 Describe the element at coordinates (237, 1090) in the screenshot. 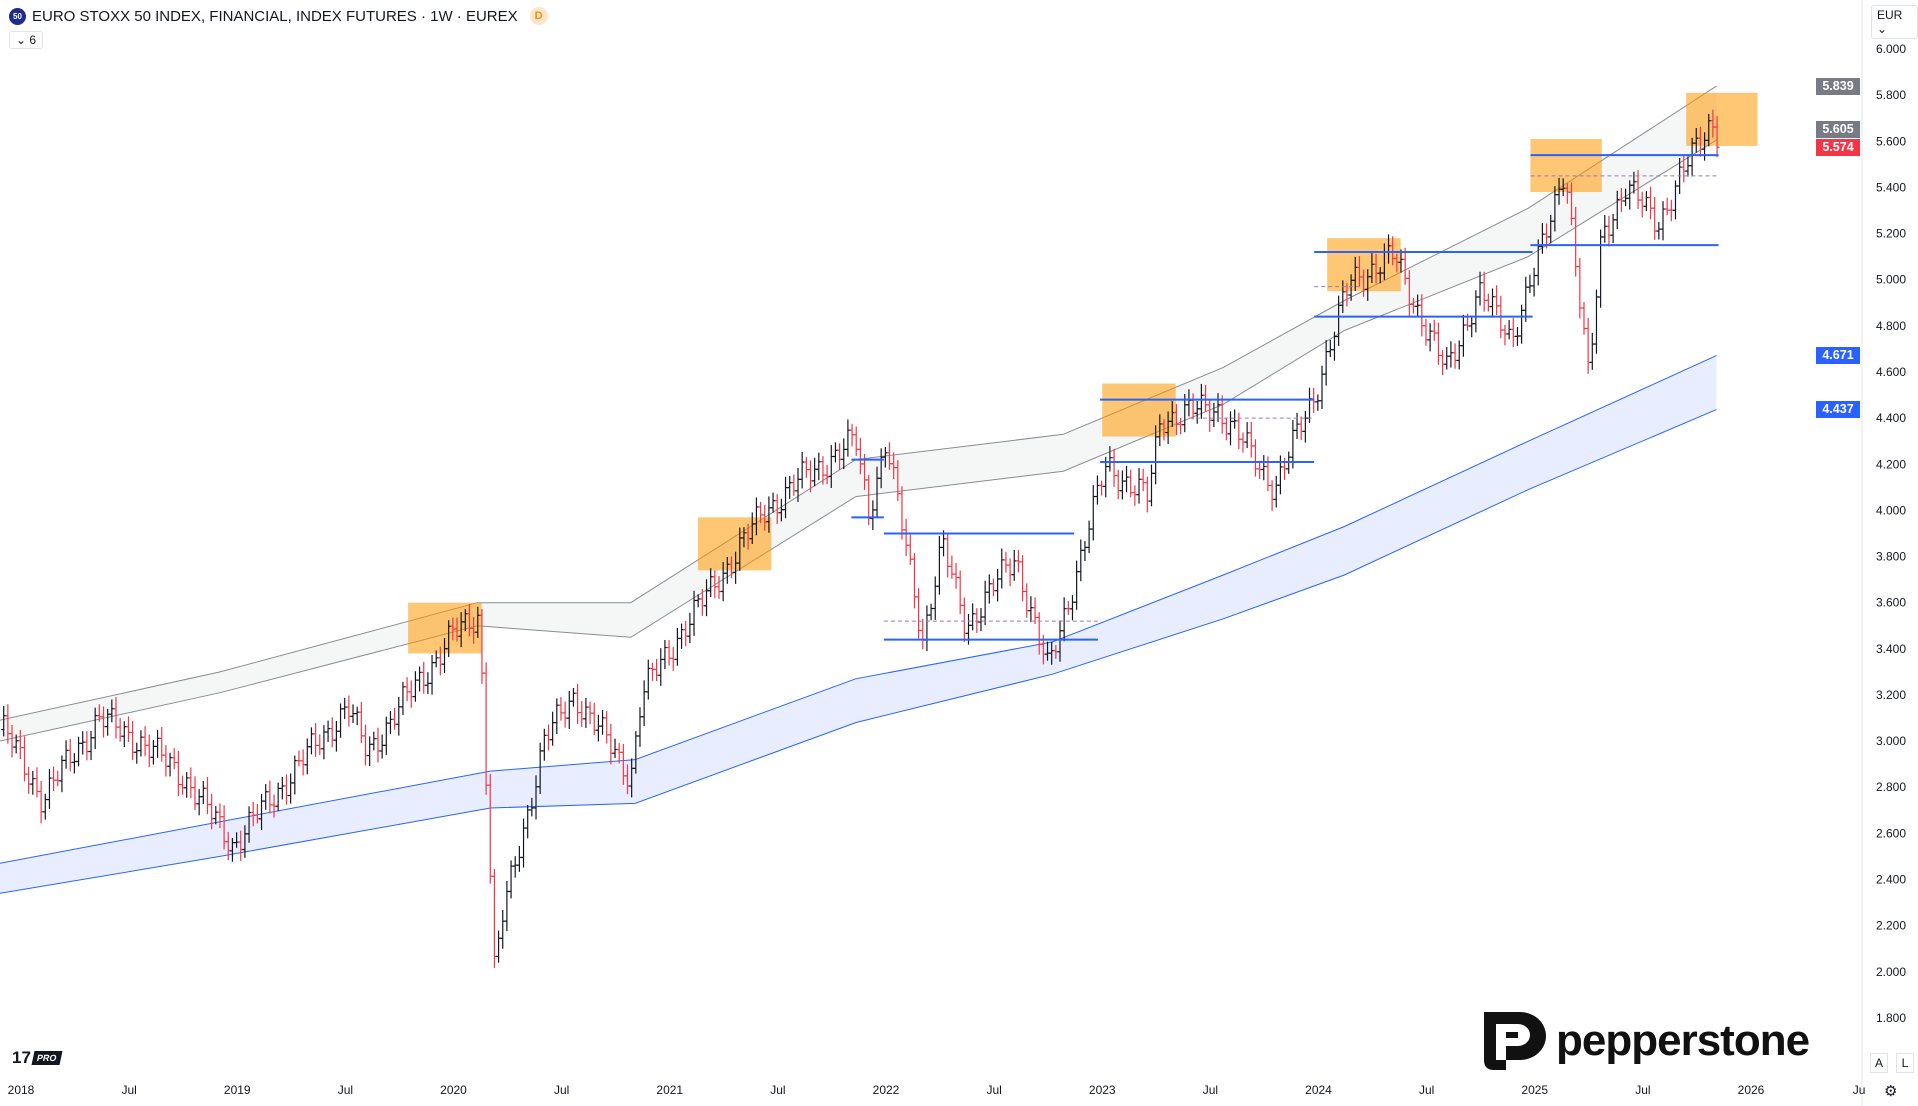

I see `x-tick-label: 2019` at that location.